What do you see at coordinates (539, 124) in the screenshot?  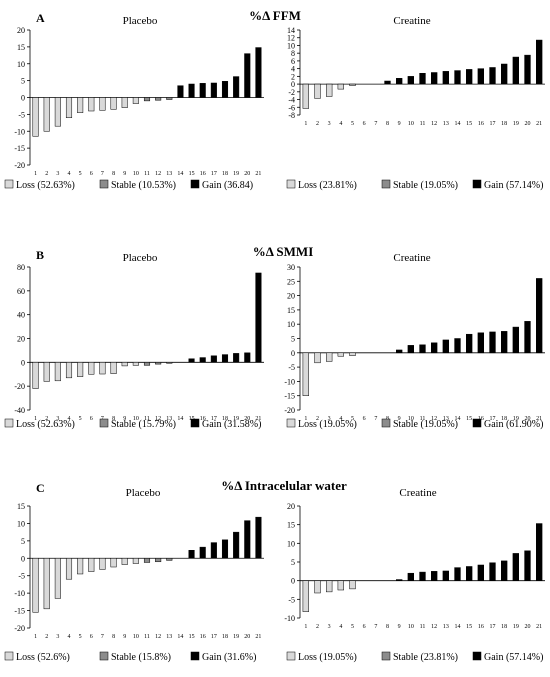 I see `x-tick-label: 21` at bounding box center [539, 124].